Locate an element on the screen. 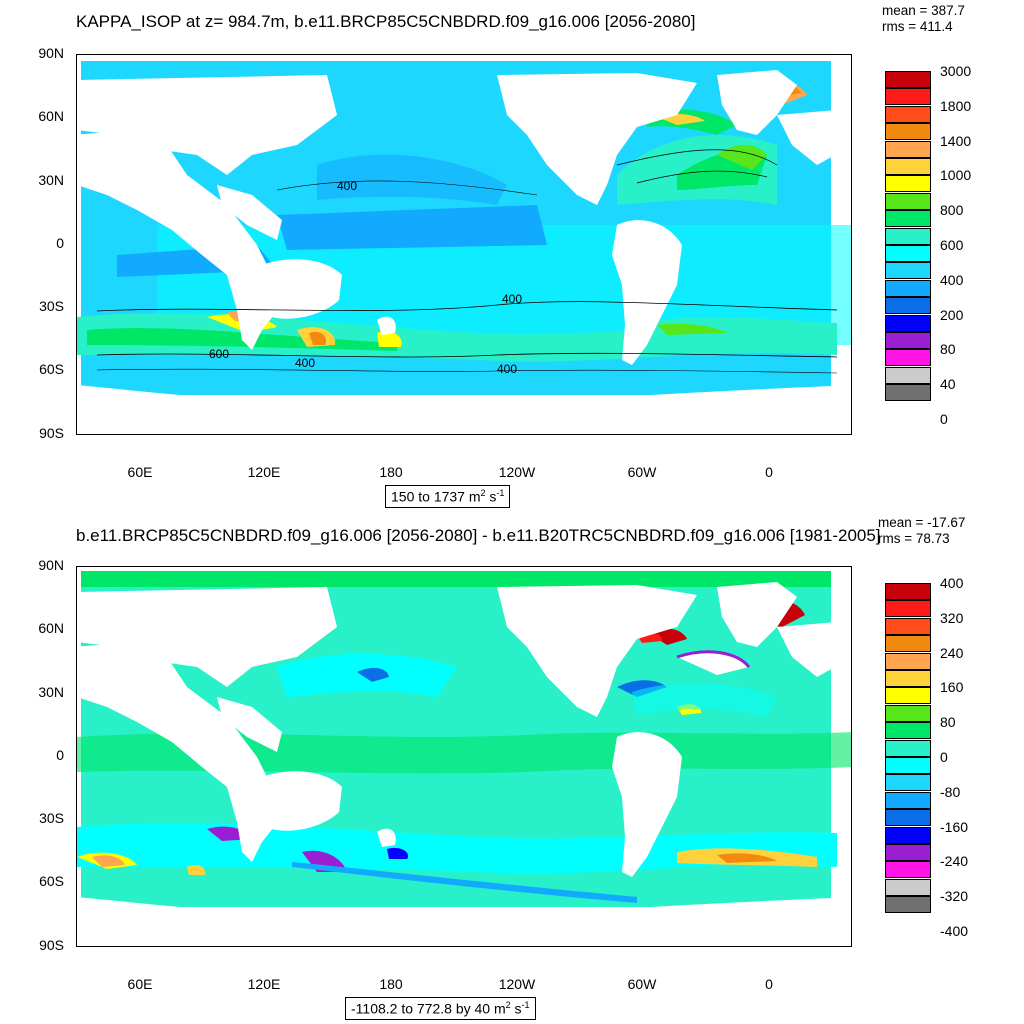  bottom-range-sup2: -1 is located at coordinates (525, 1005).